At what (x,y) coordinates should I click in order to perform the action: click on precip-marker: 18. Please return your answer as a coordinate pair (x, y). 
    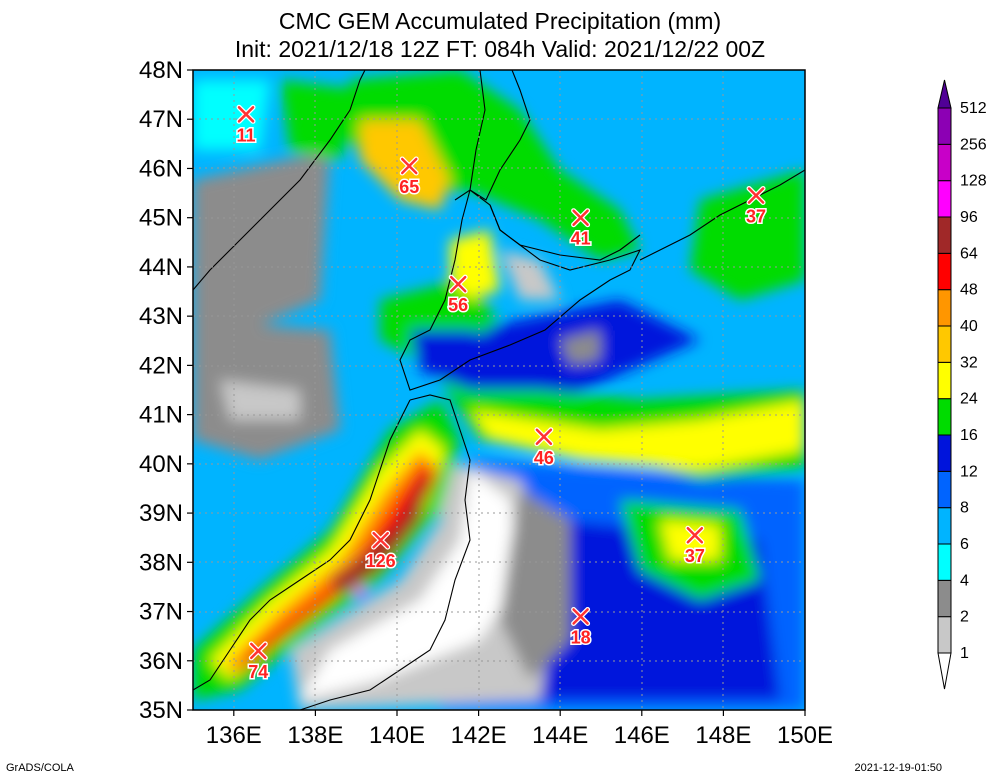
    Looking at the image, I should click on (580, 627).